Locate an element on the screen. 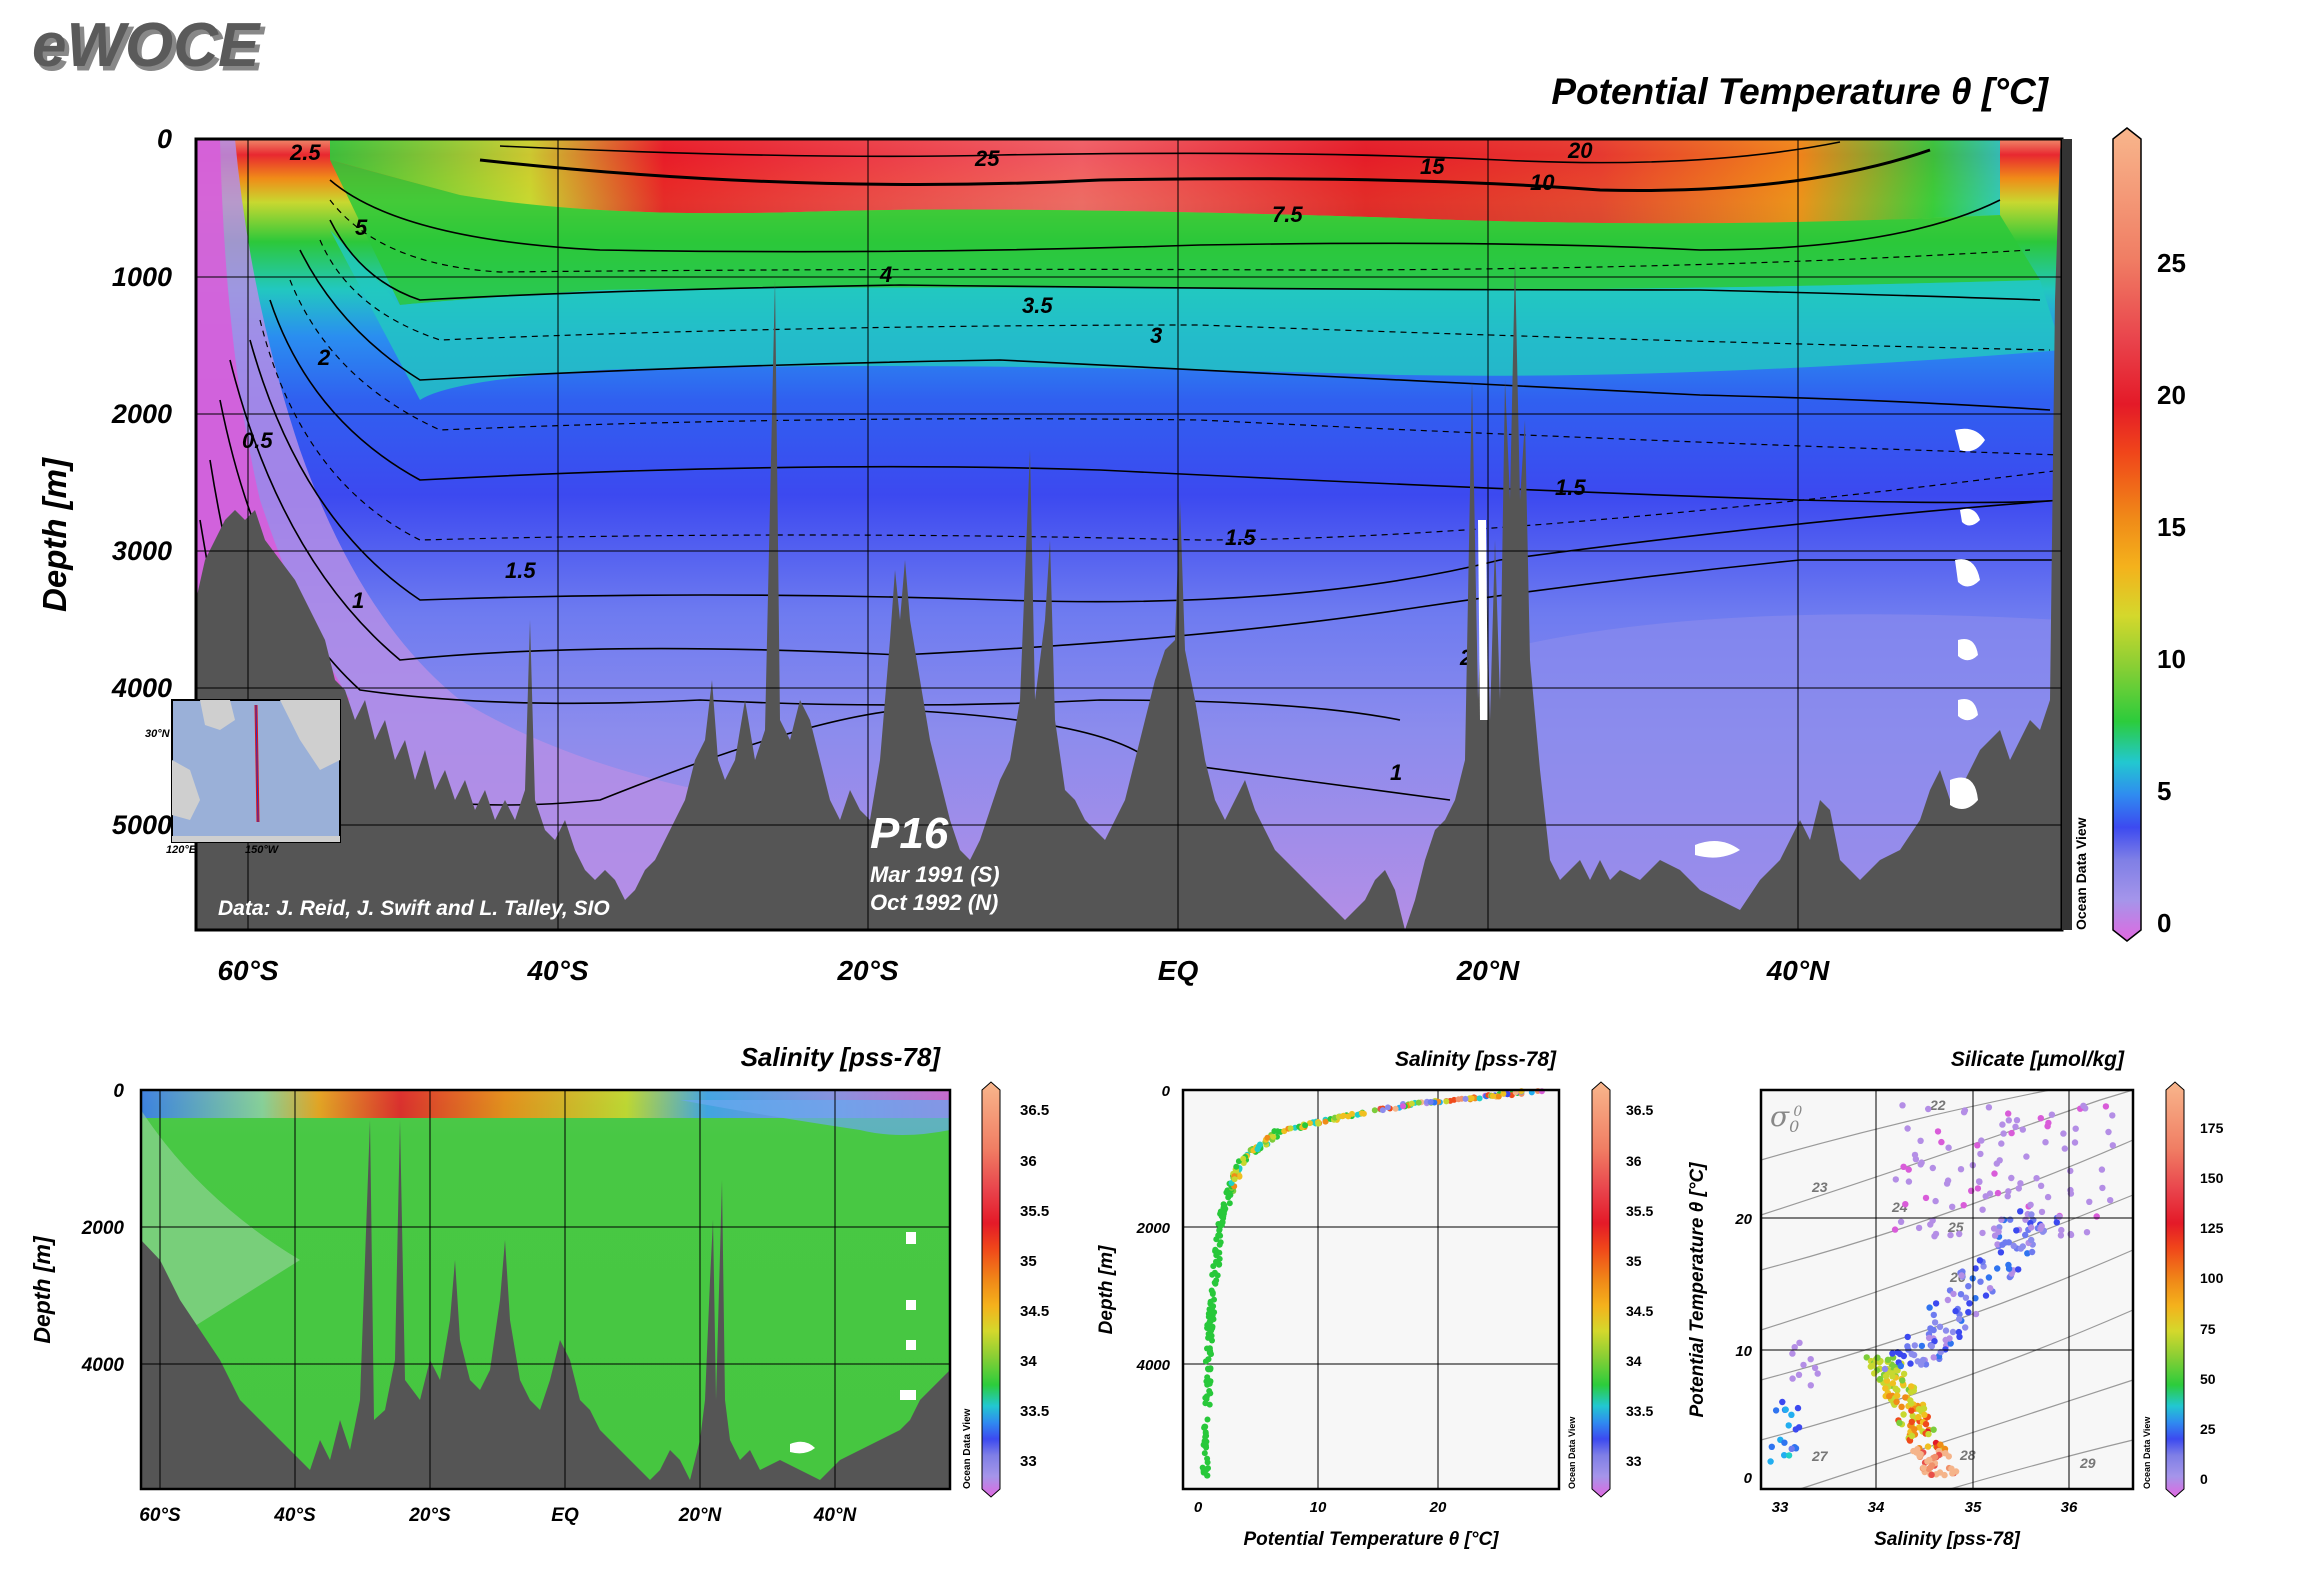 The height and width of the screenshot is (1584, 2315). prof-ytick: 2000 is located at coordinates (1153, 1228).